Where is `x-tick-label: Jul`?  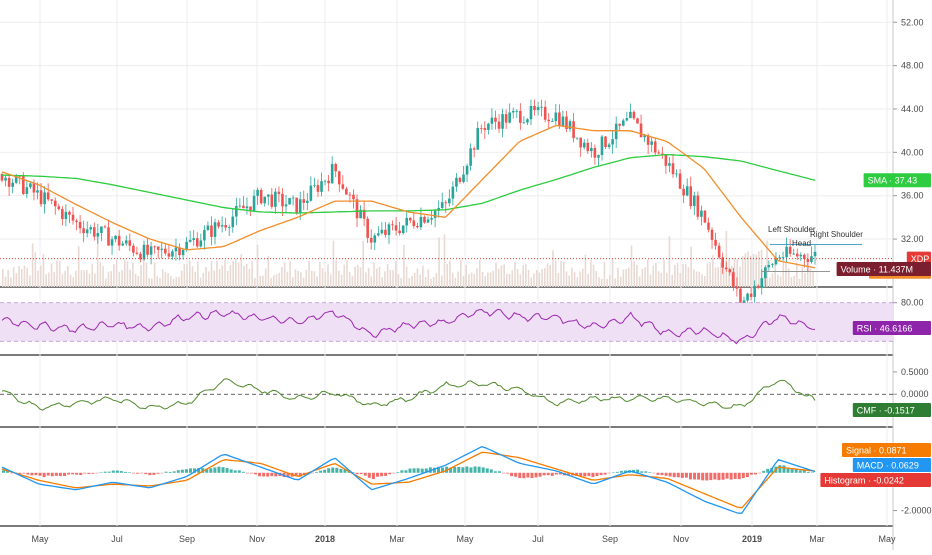
x-tick-label: Jul is located at coordinates (117, 539).